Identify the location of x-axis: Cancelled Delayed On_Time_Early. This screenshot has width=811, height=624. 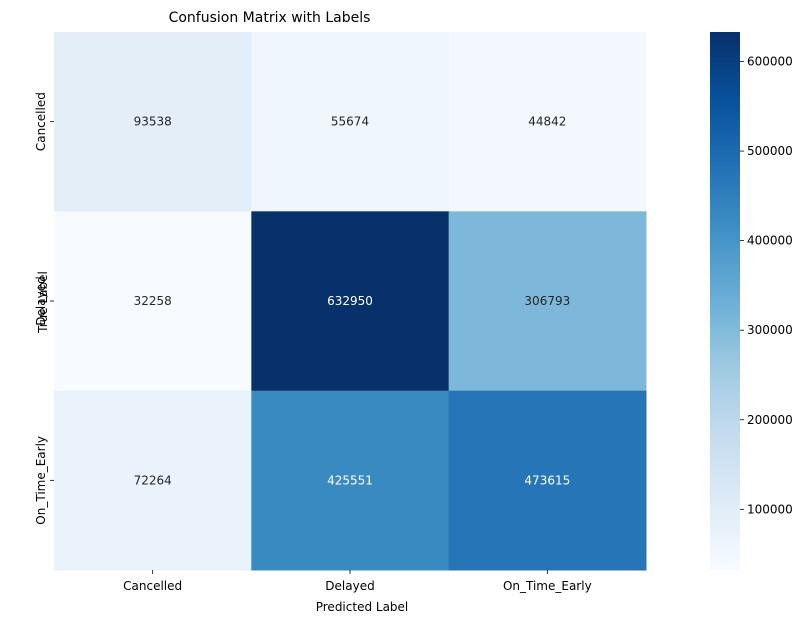
(357, 581).